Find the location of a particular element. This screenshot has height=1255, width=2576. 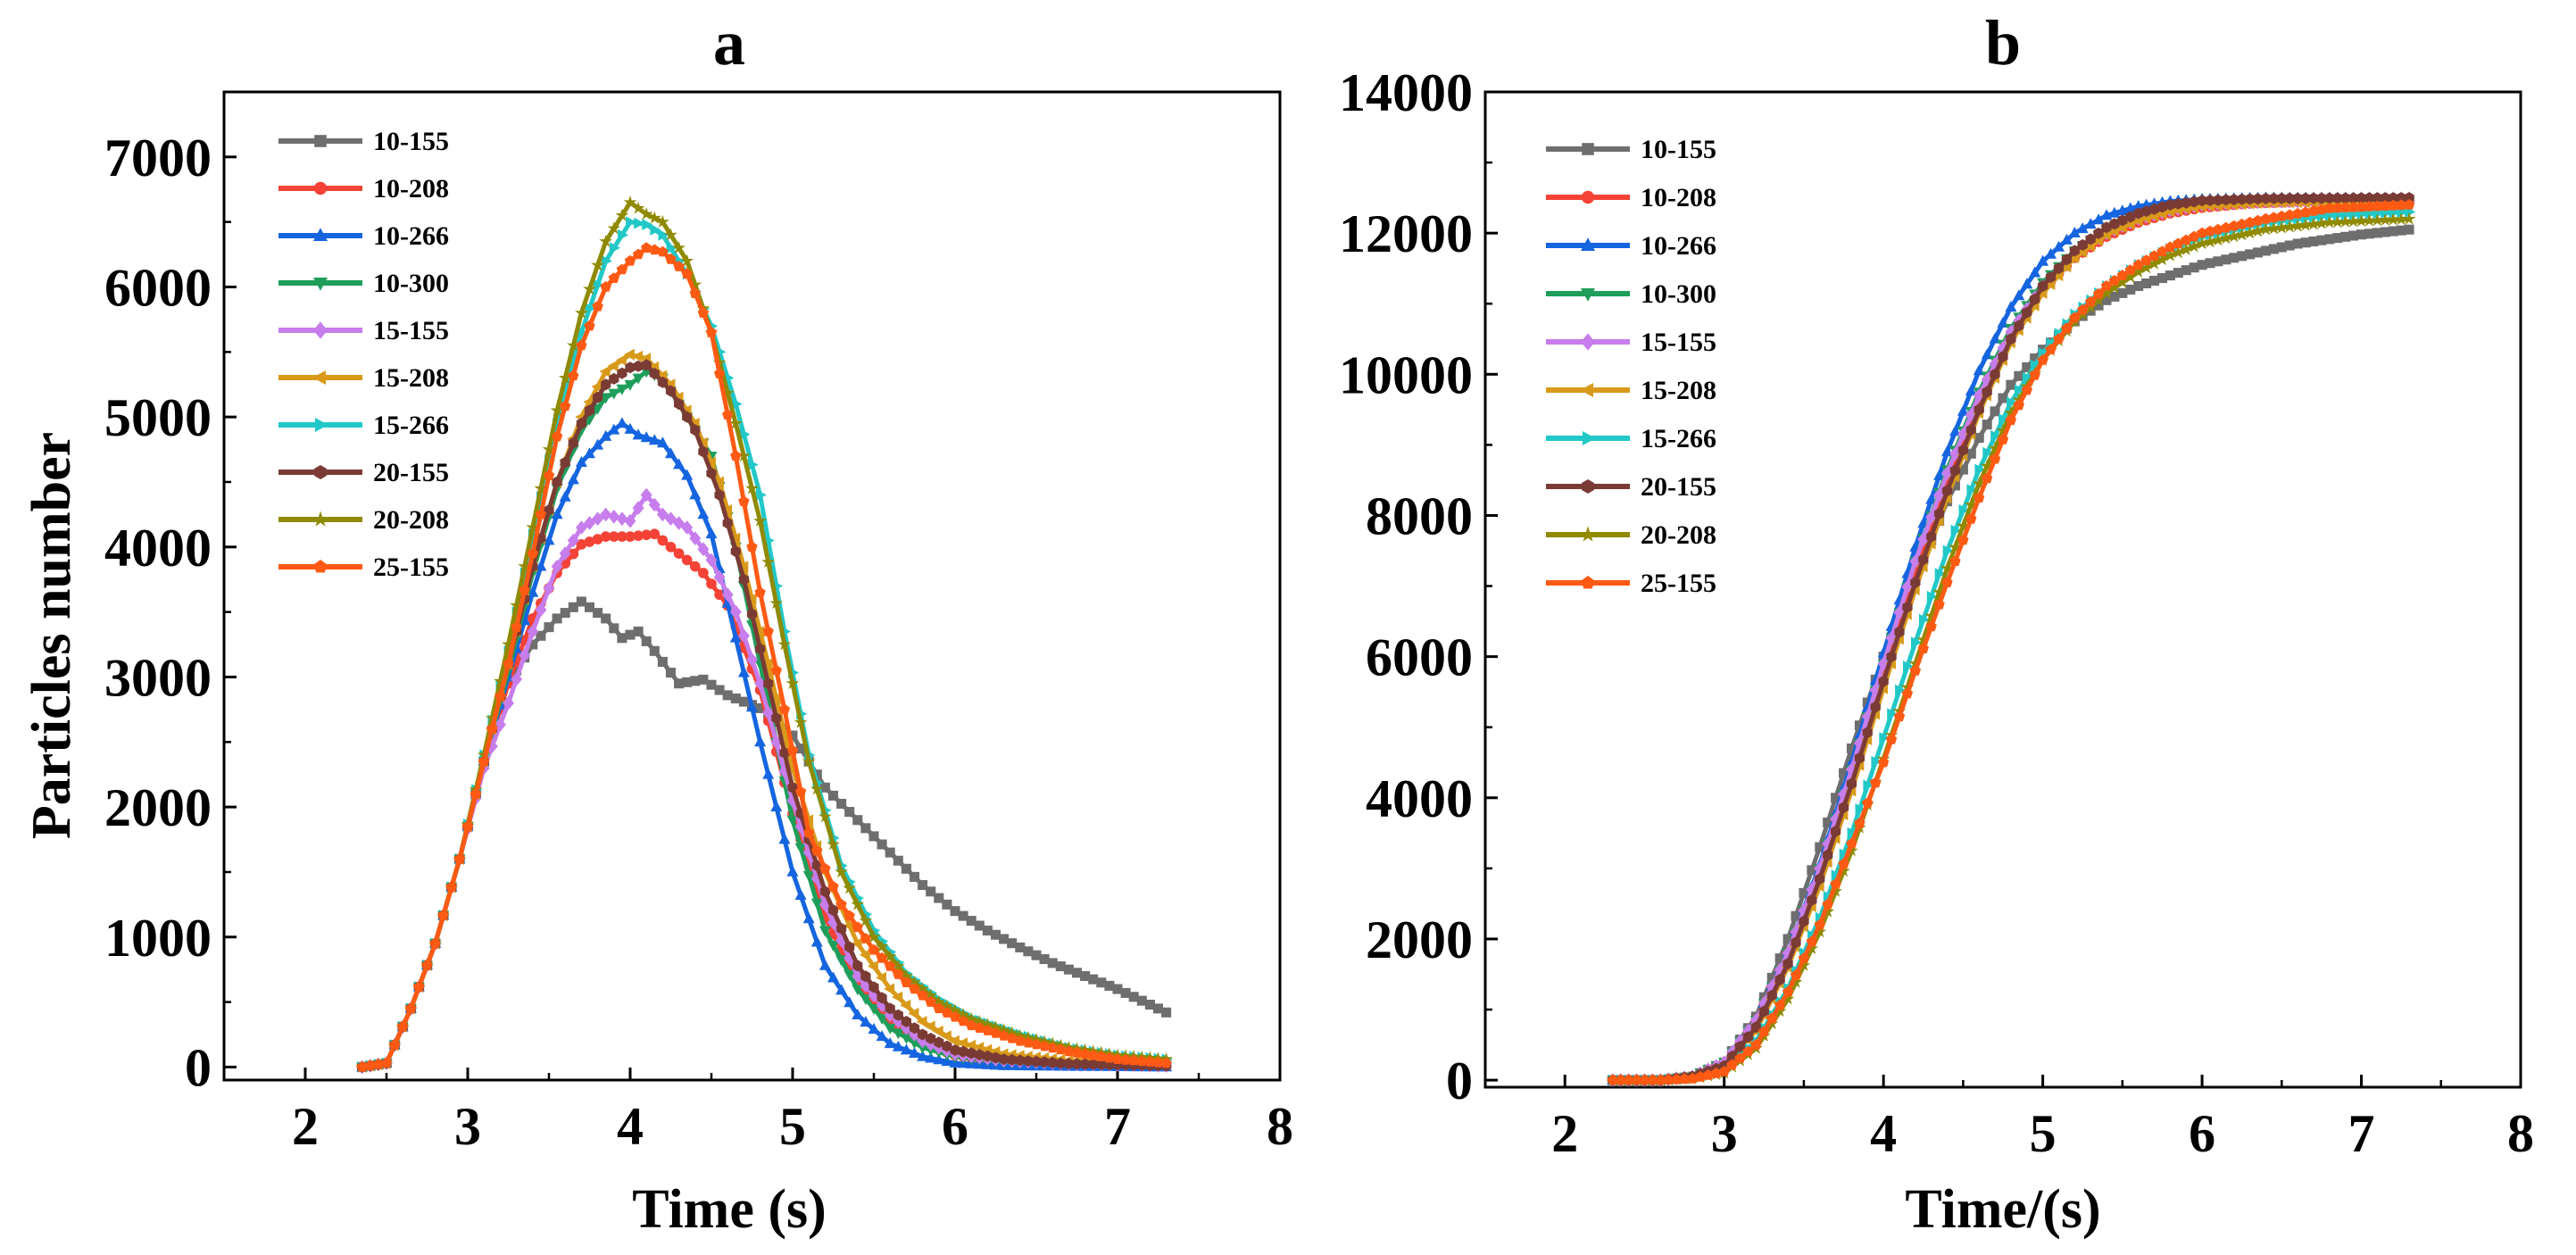

x-tick-label: 7 is located at coordinates (2361, 1133).